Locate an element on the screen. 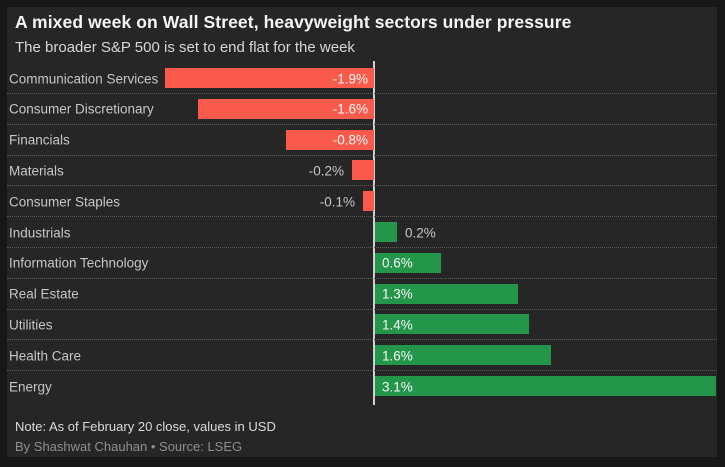  chart-row: Industrials 0.2% is located at coordinates (362, 232).